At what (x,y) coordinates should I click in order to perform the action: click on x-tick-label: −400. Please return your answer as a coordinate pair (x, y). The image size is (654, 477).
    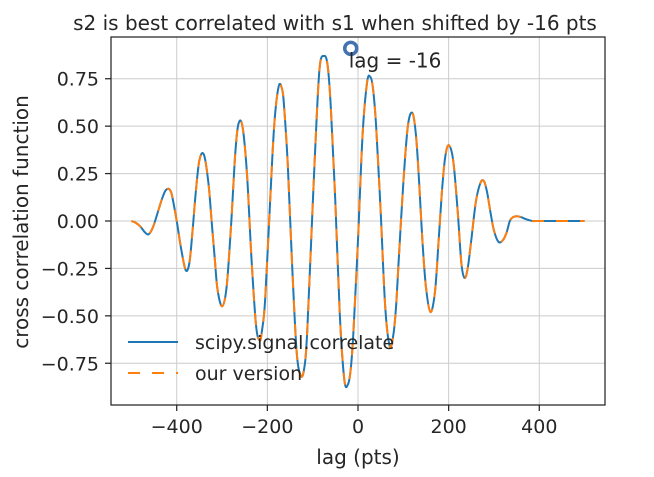
    Looking at the image, I should click on (177, 427).